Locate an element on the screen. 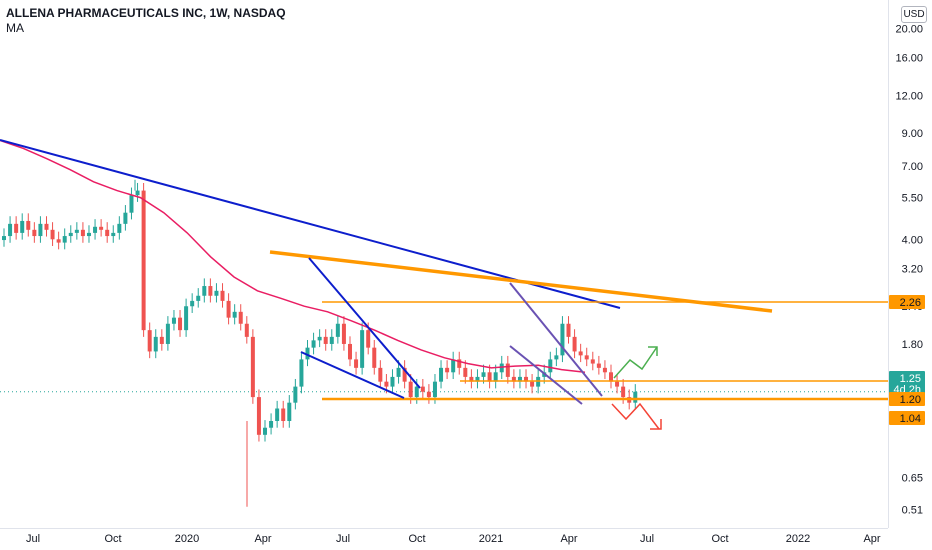 Image resolution: width=932 pixels, height=550 pixels. y-tick-label: 5.50 is located at coordinates (912, 199).